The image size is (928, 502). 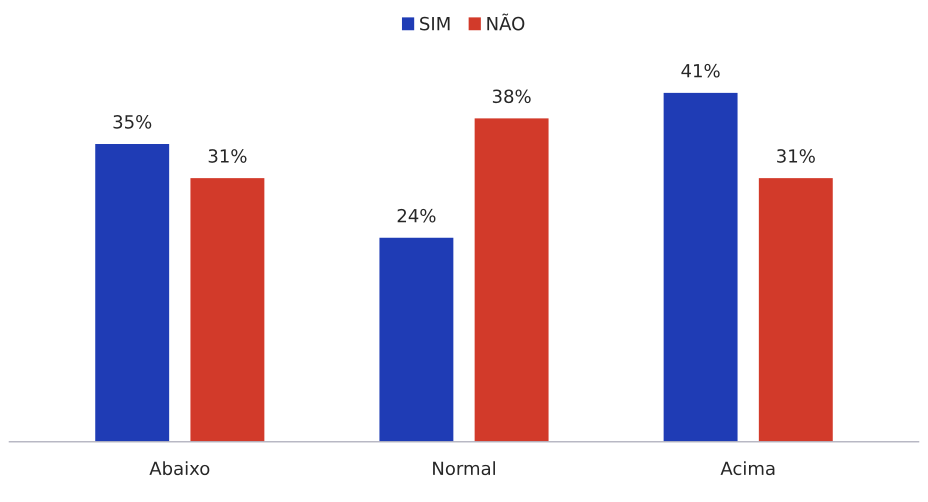 What do you see at coordinates (133, 122) in the screenshot?
I see `data-label: 35%` at bounding box center [133, 122].